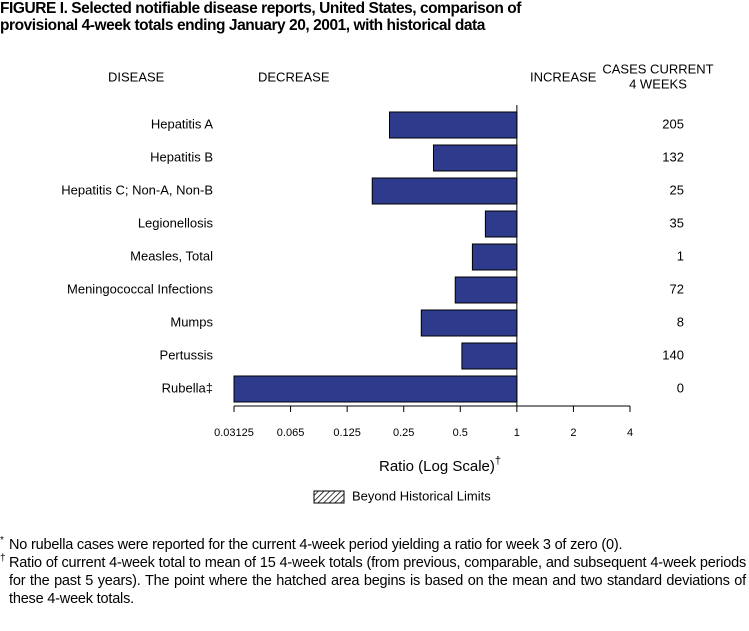  I want to click on cases-label: 25, so click(677, 189).